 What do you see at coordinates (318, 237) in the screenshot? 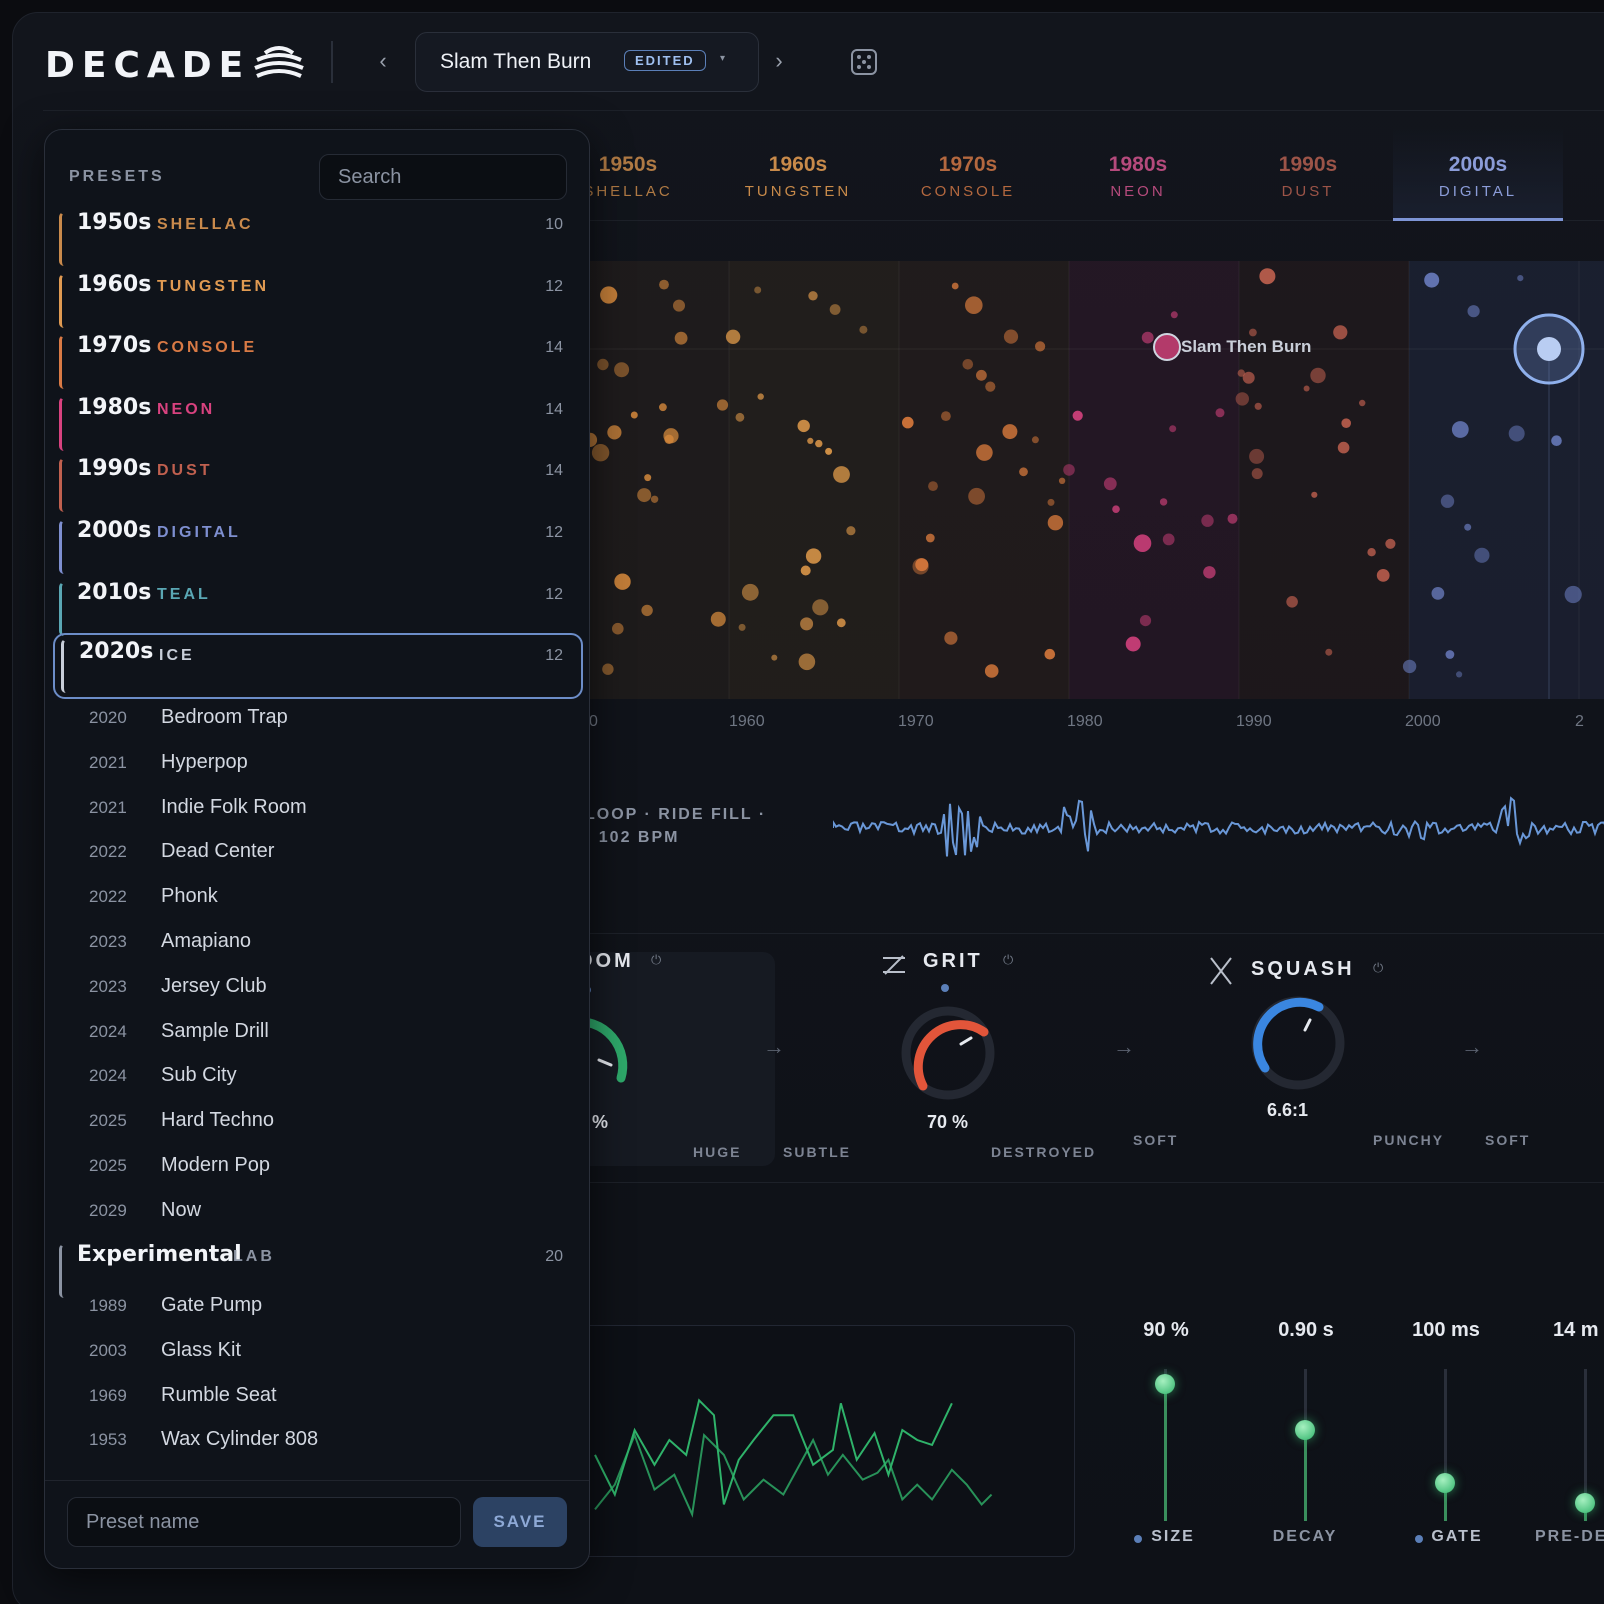
I see `category-shellac: 1950s SHELLAC 10` at bounding box center [318, 237].